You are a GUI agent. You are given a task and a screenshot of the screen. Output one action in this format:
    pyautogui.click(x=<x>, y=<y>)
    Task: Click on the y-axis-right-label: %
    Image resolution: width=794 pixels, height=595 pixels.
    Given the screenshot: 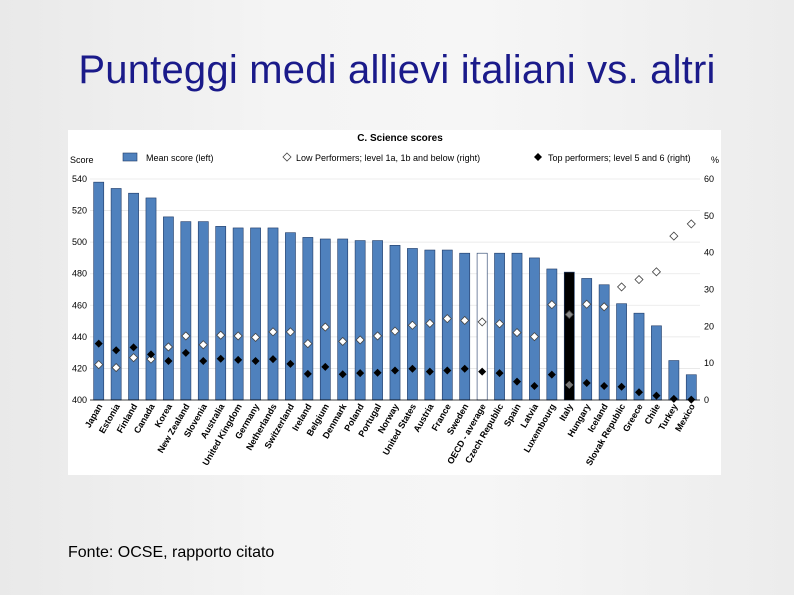 What is the action you would take?
    pyautogui.click(x=715, y=160)
    